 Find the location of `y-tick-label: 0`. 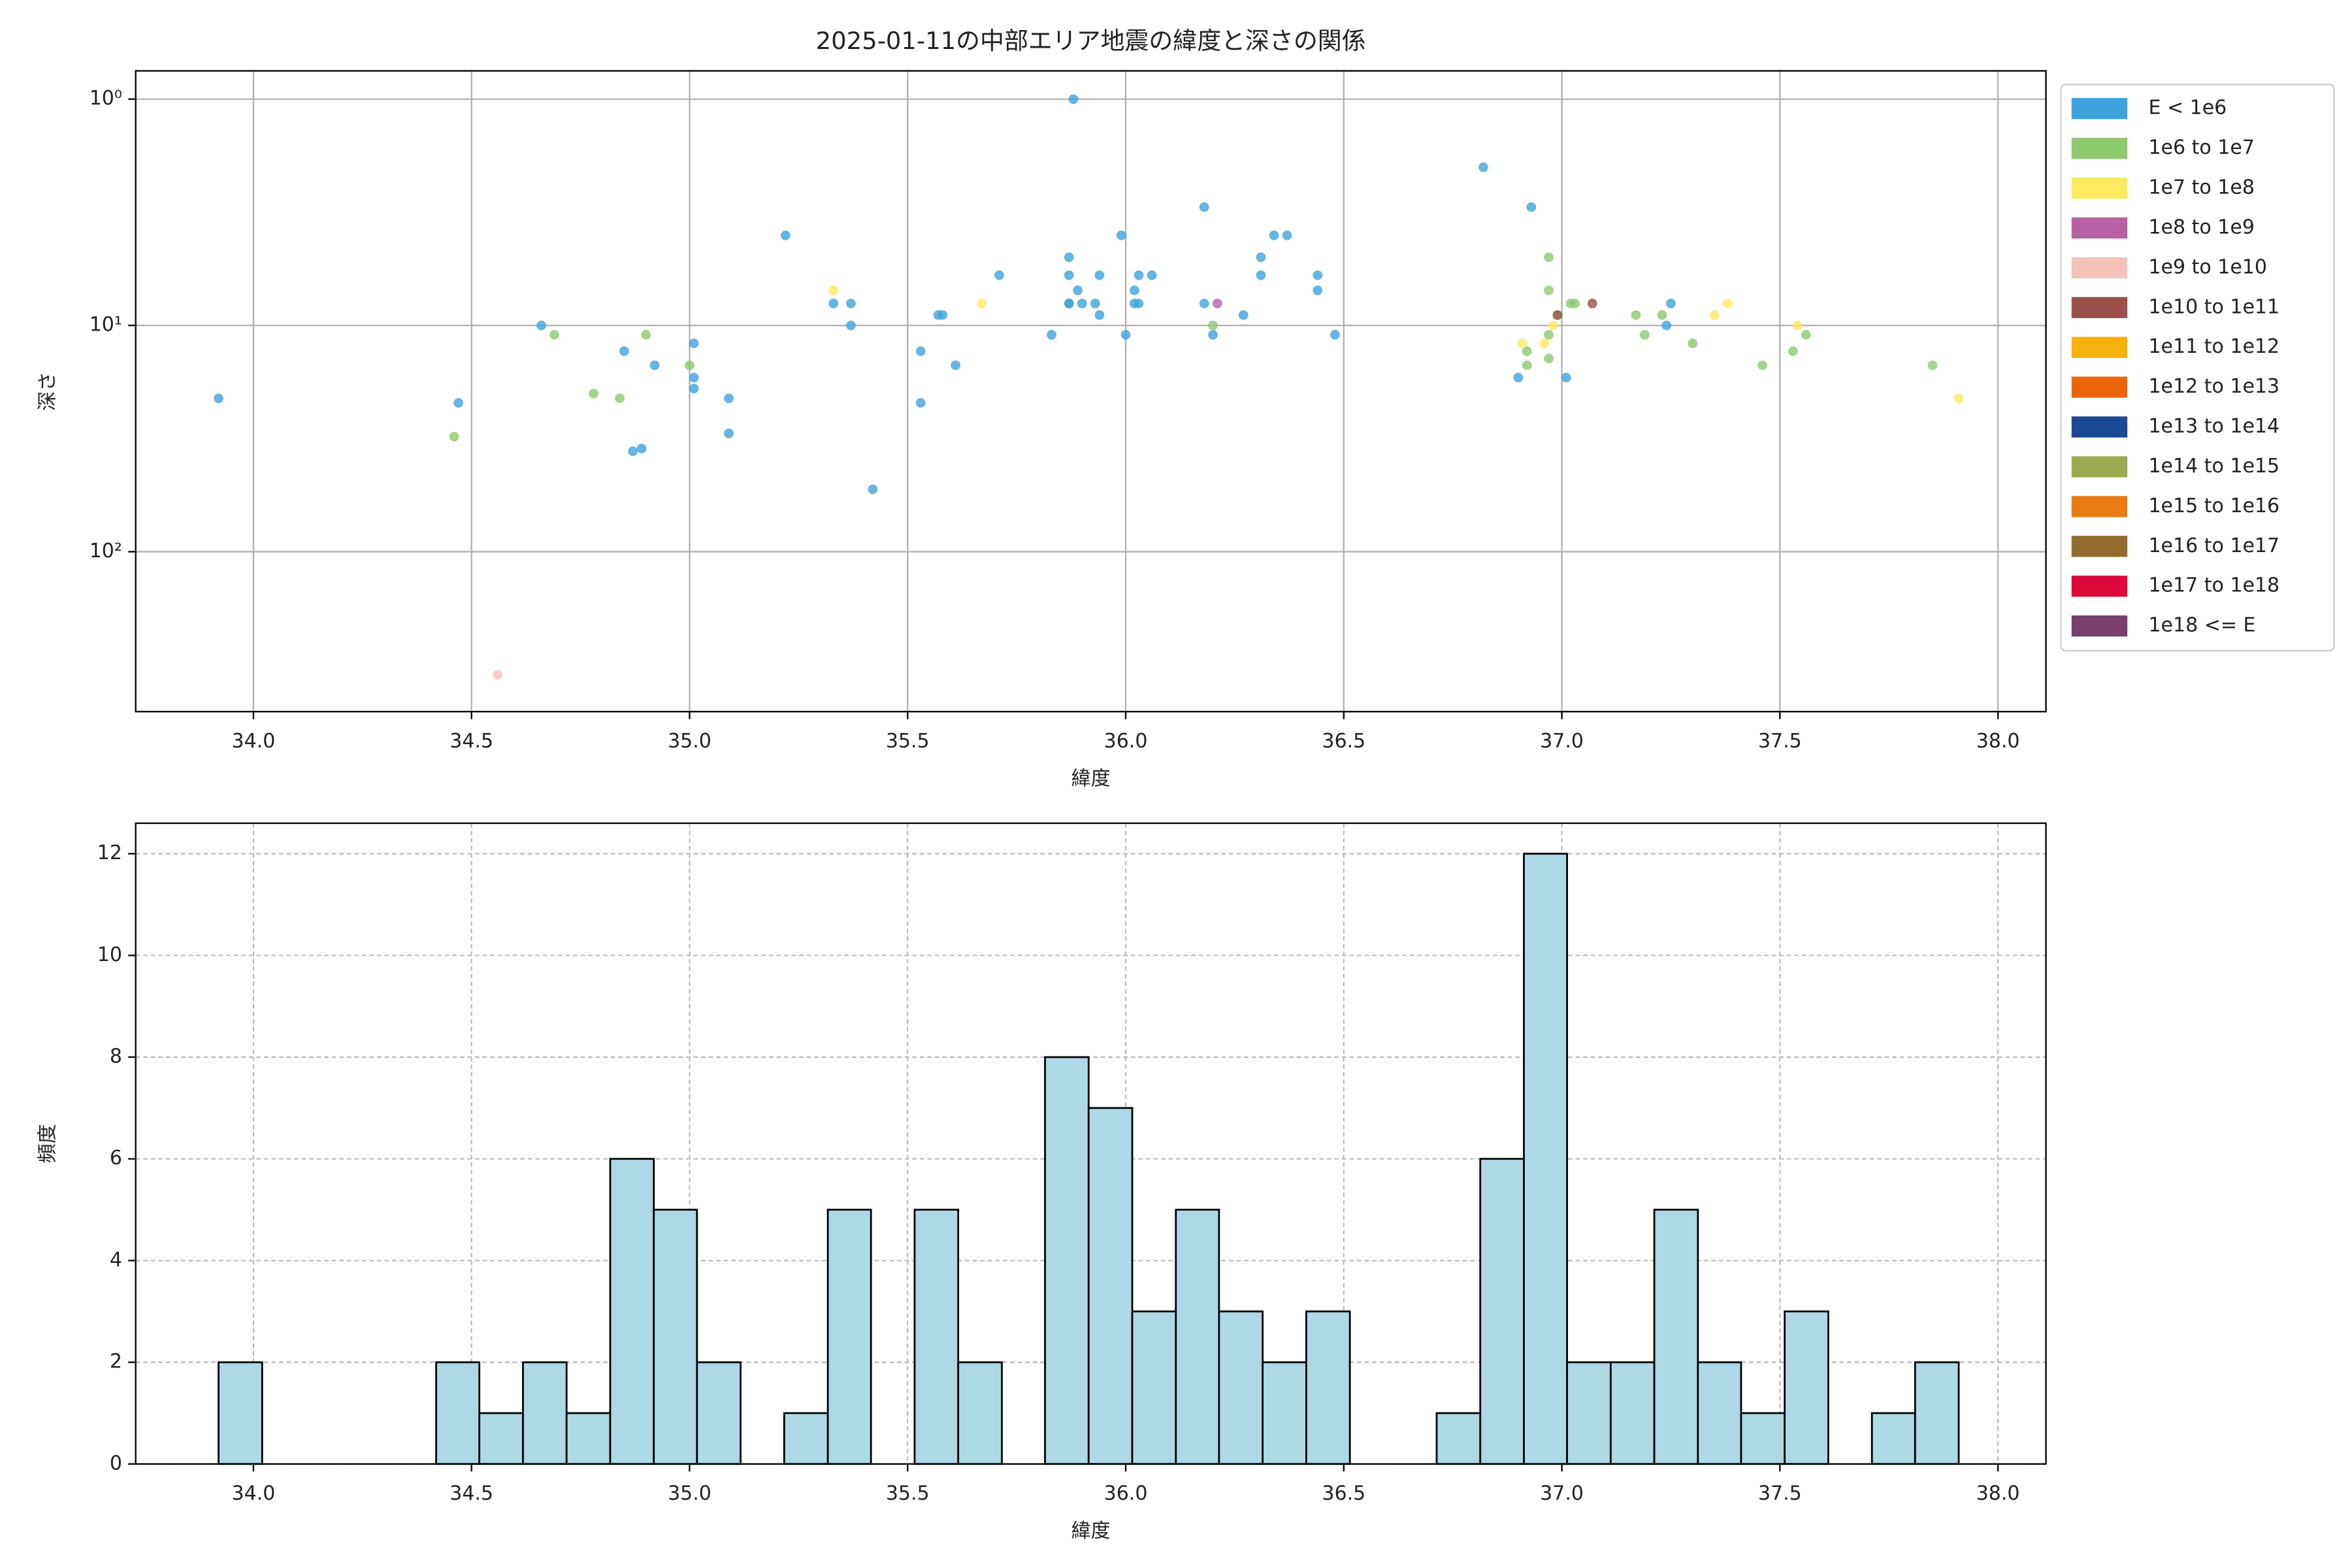

y-tick-label: 0 is located at coordinates (116, 1463).